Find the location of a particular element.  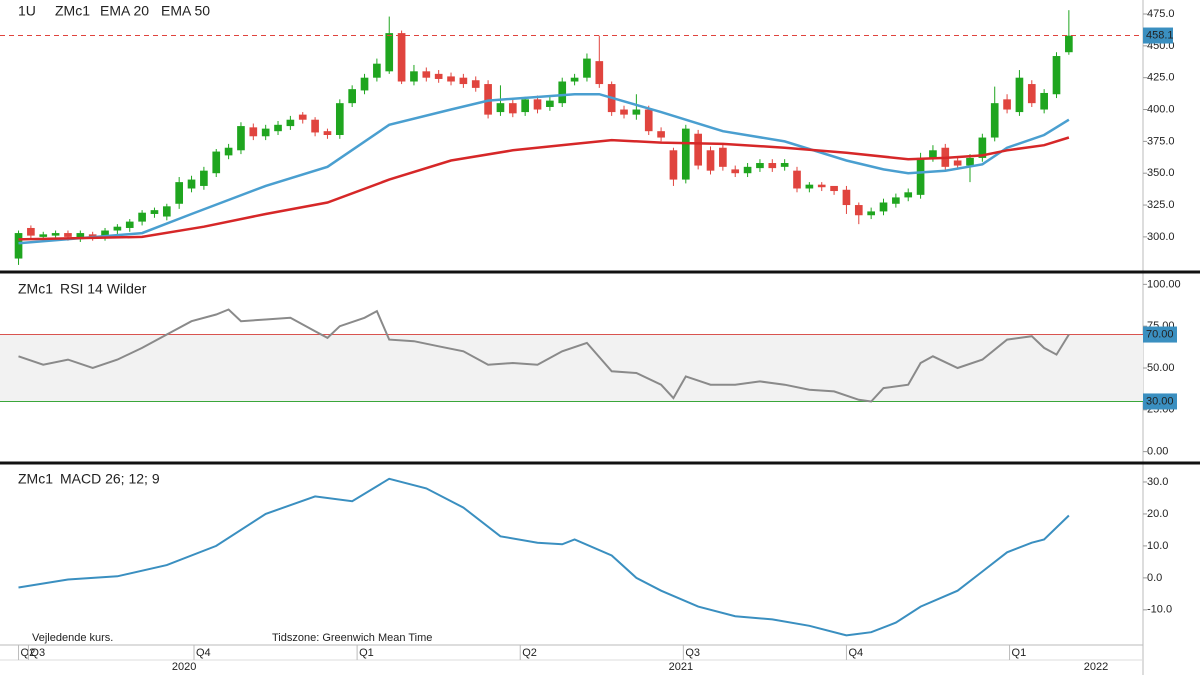

y-tick-label: -10.0 is located at coordinates (1159, 610).